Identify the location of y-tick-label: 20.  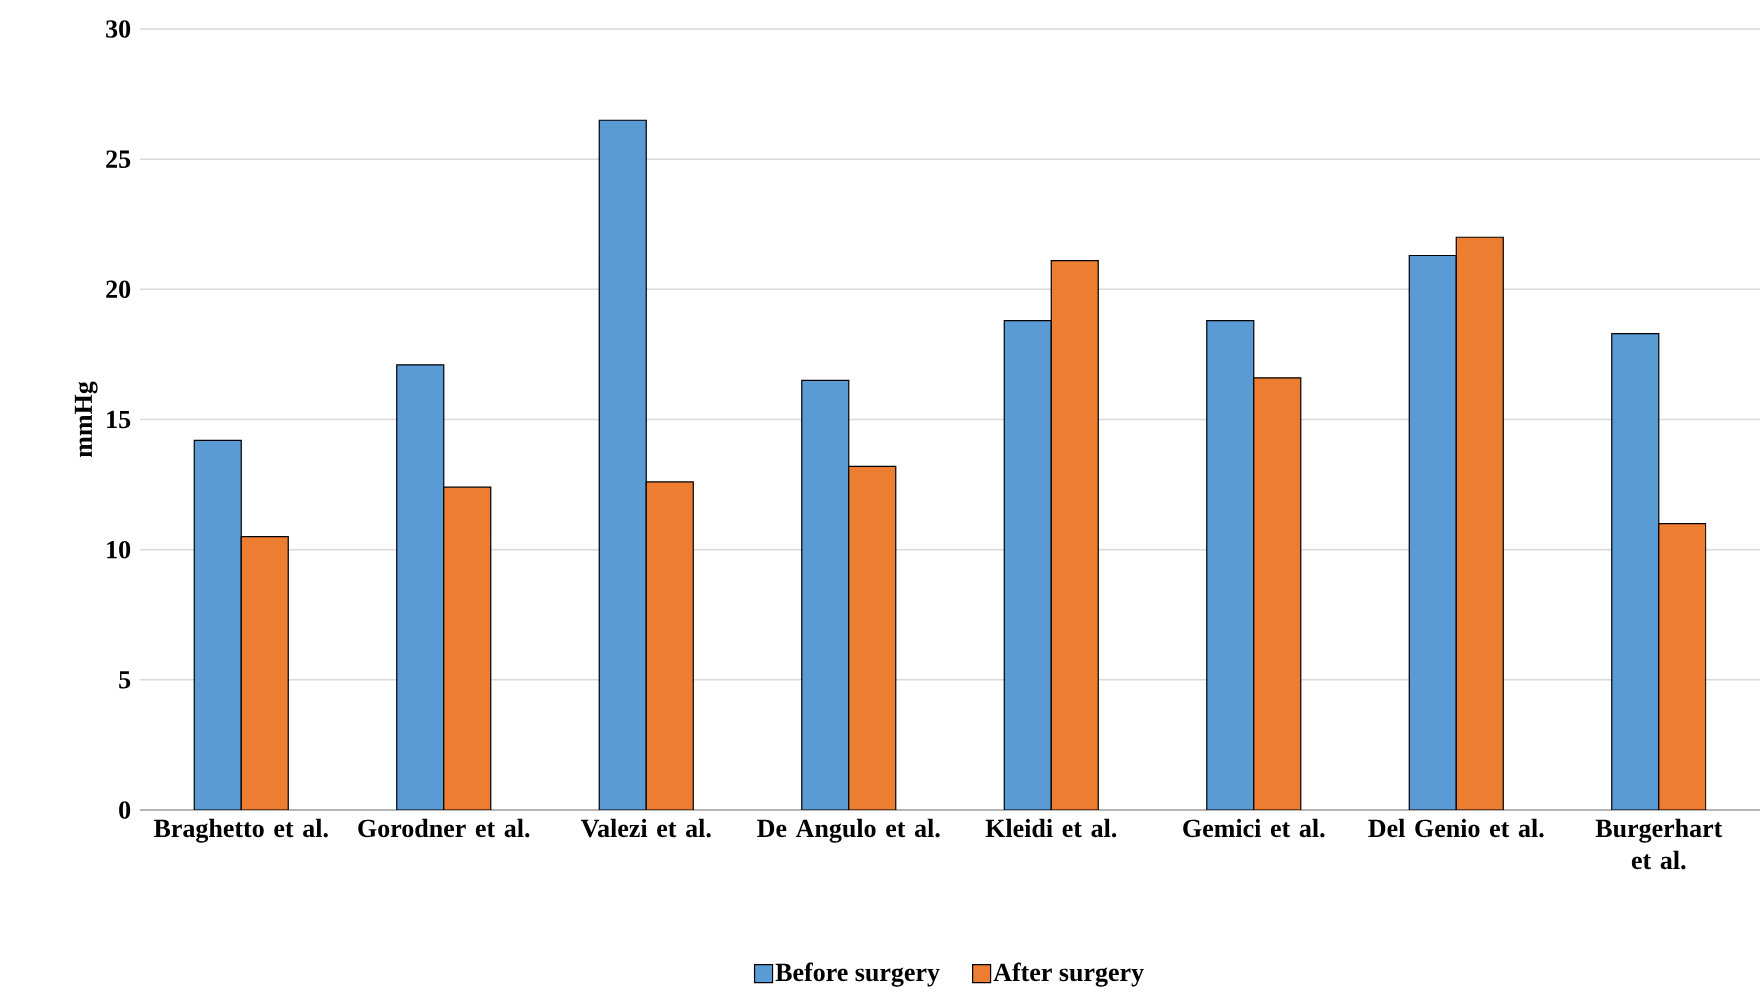
(118, 289).